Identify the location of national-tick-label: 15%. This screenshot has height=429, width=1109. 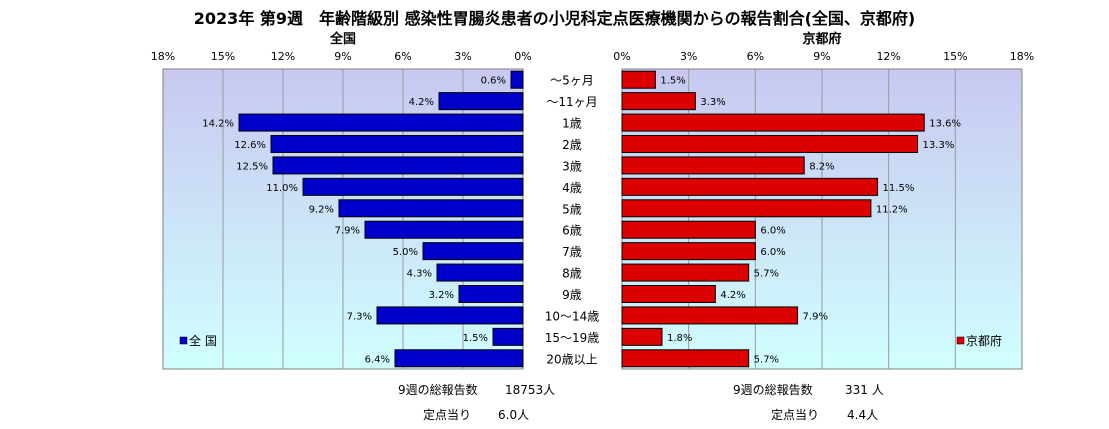
(223, 56).